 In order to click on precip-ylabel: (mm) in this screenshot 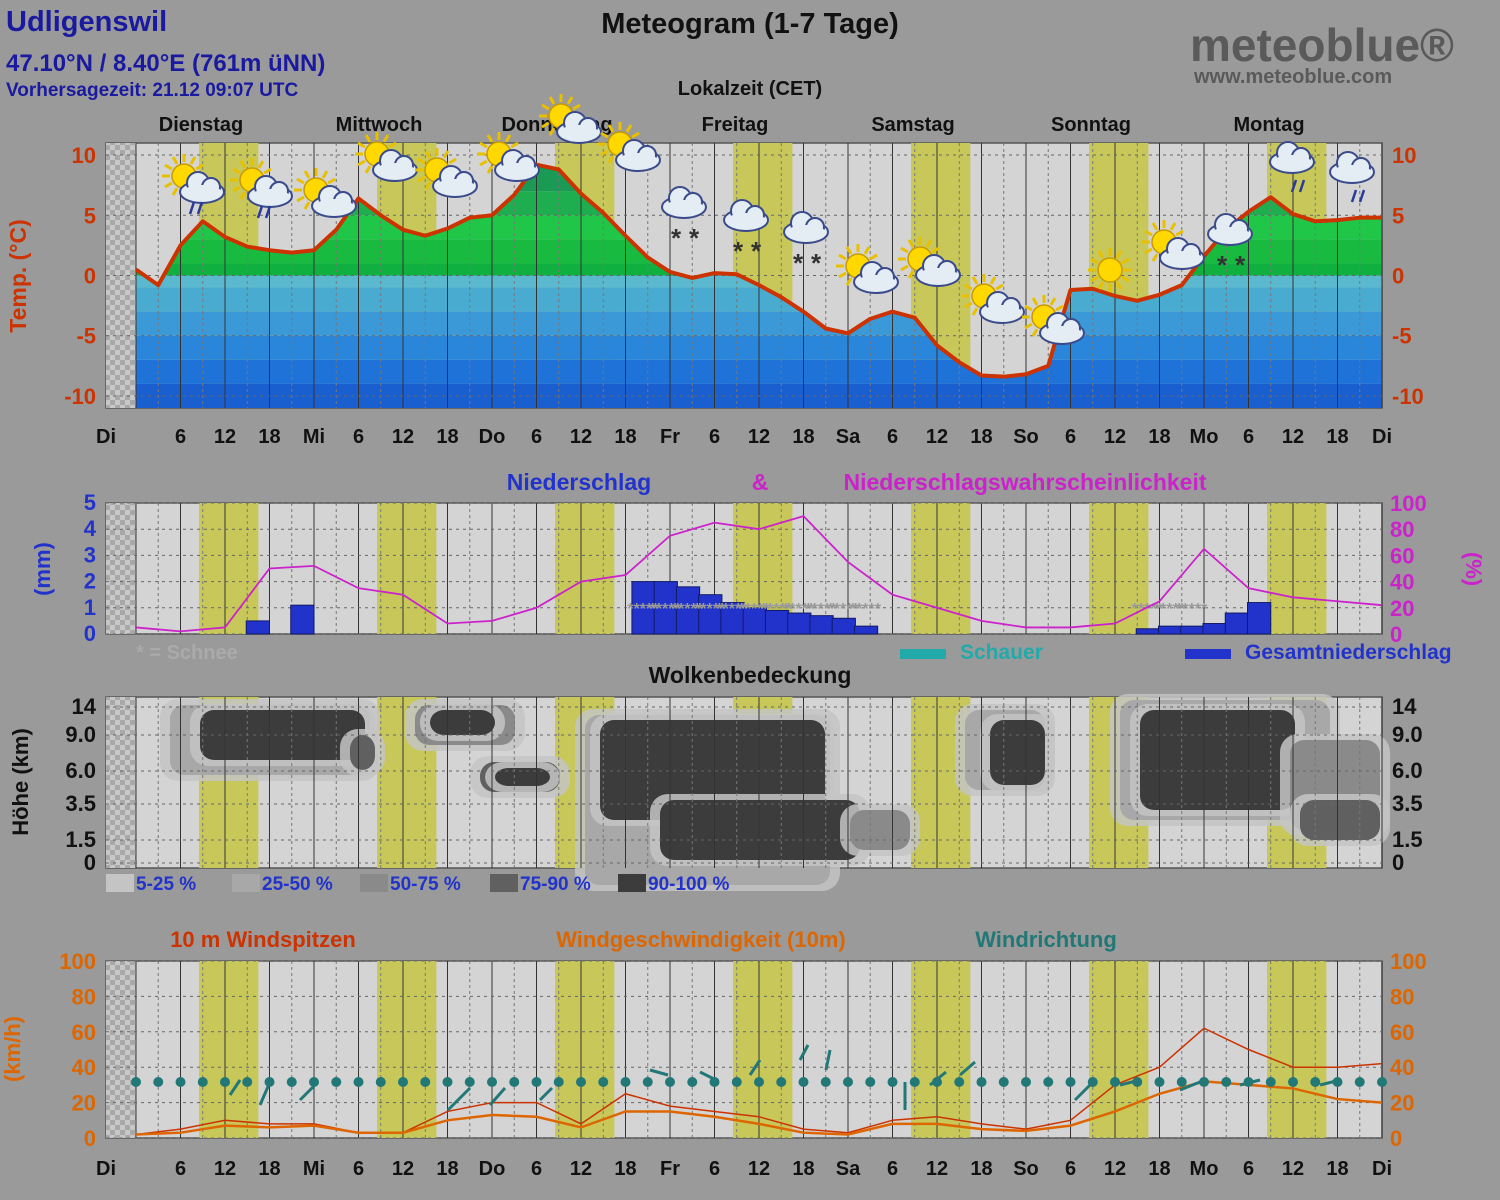, I will do `click(42, 569)`.